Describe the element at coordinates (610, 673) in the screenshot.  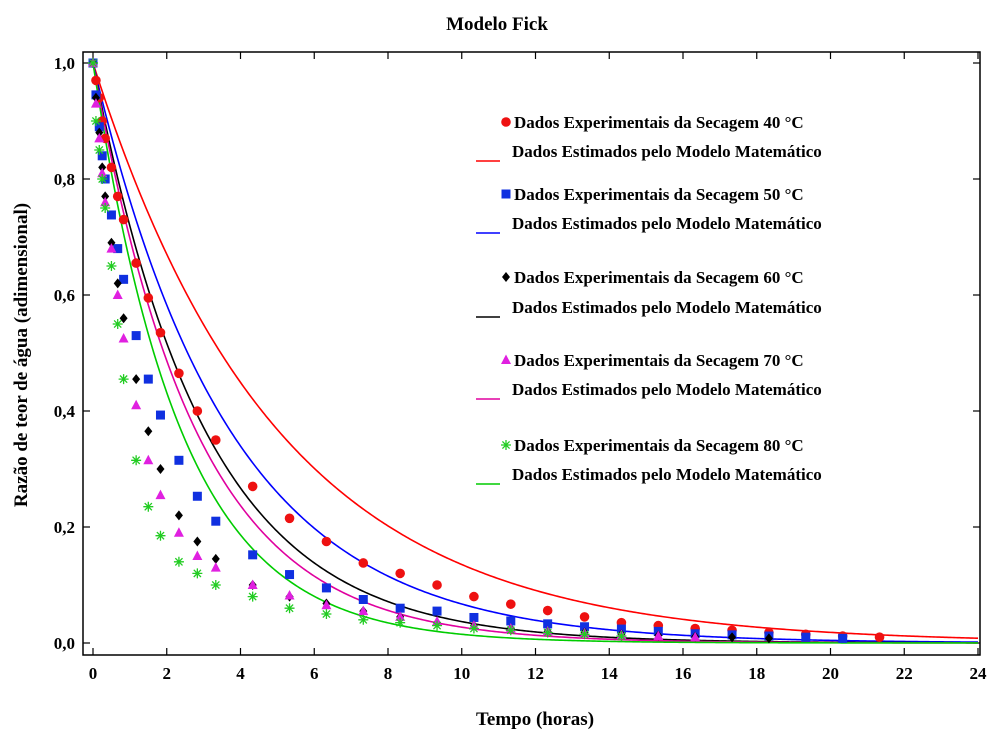
I see `x-tick-label: 14` at that location.